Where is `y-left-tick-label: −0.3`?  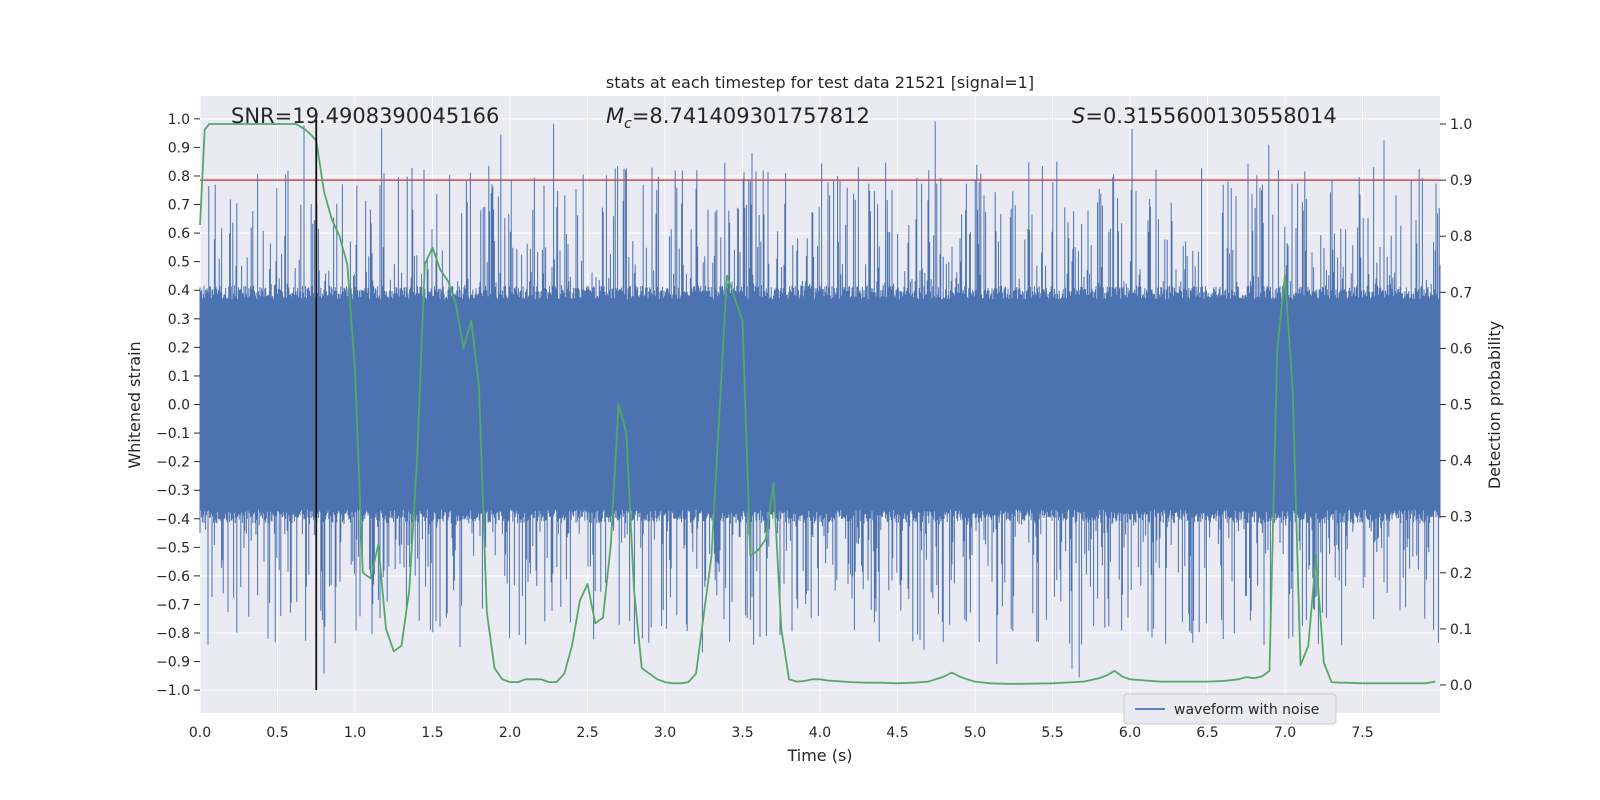 y-left-tick-label: −0.3 is located at coordinates (173, 491).